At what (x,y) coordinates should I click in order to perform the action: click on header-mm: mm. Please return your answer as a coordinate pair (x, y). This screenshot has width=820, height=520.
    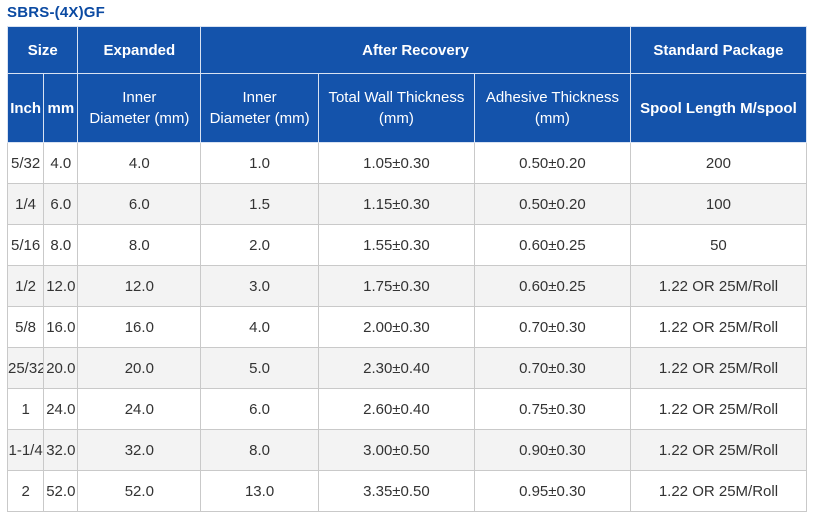
    Looking at the image, I should click on (61, 108).